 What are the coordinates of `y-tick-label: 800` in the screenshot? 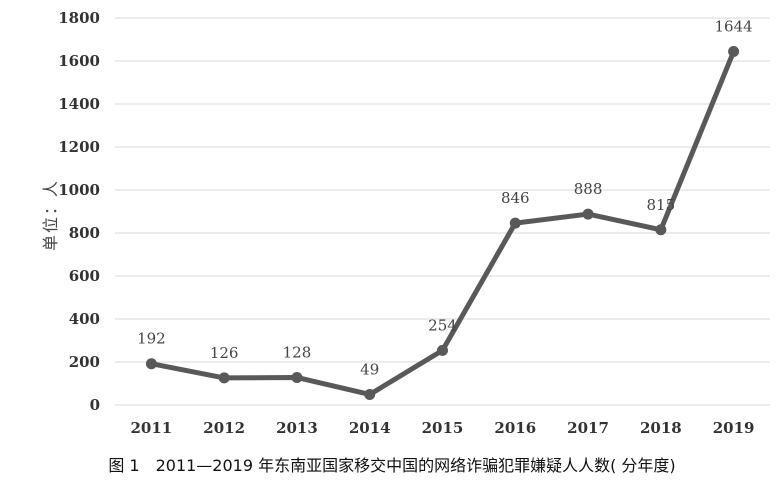 It's located at (84, 233).